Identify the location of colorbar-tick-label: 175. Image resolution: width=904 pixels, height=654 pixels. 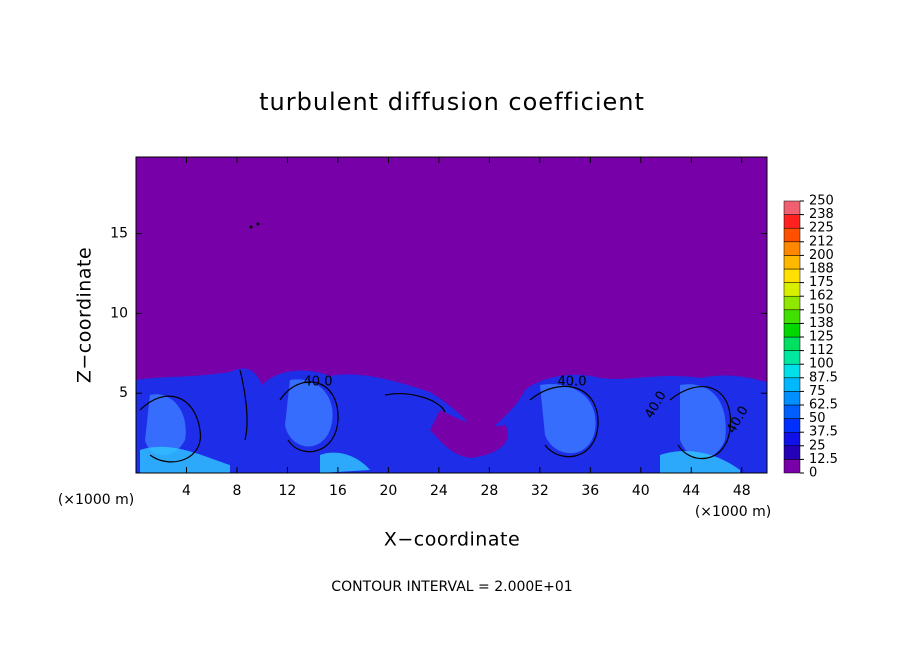
(821, 282).